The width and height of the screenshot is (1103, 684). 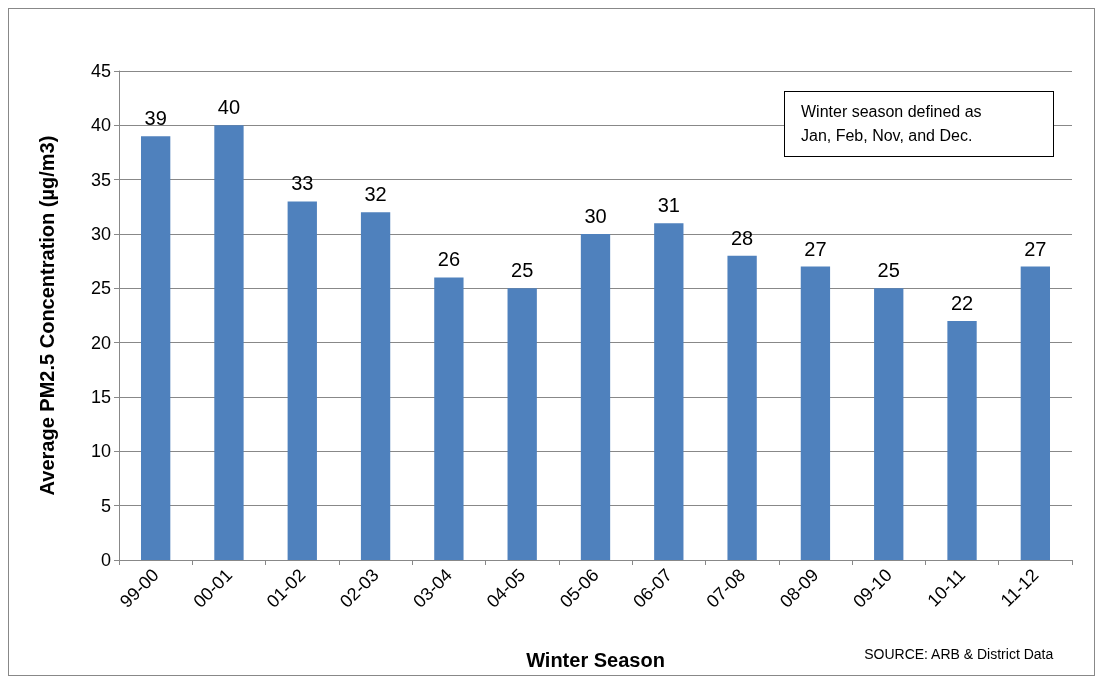 What do you see at coordinates (105, 505) in the screenshot?
I see `y-tick-label: 5` at bounding box center [105, 505].